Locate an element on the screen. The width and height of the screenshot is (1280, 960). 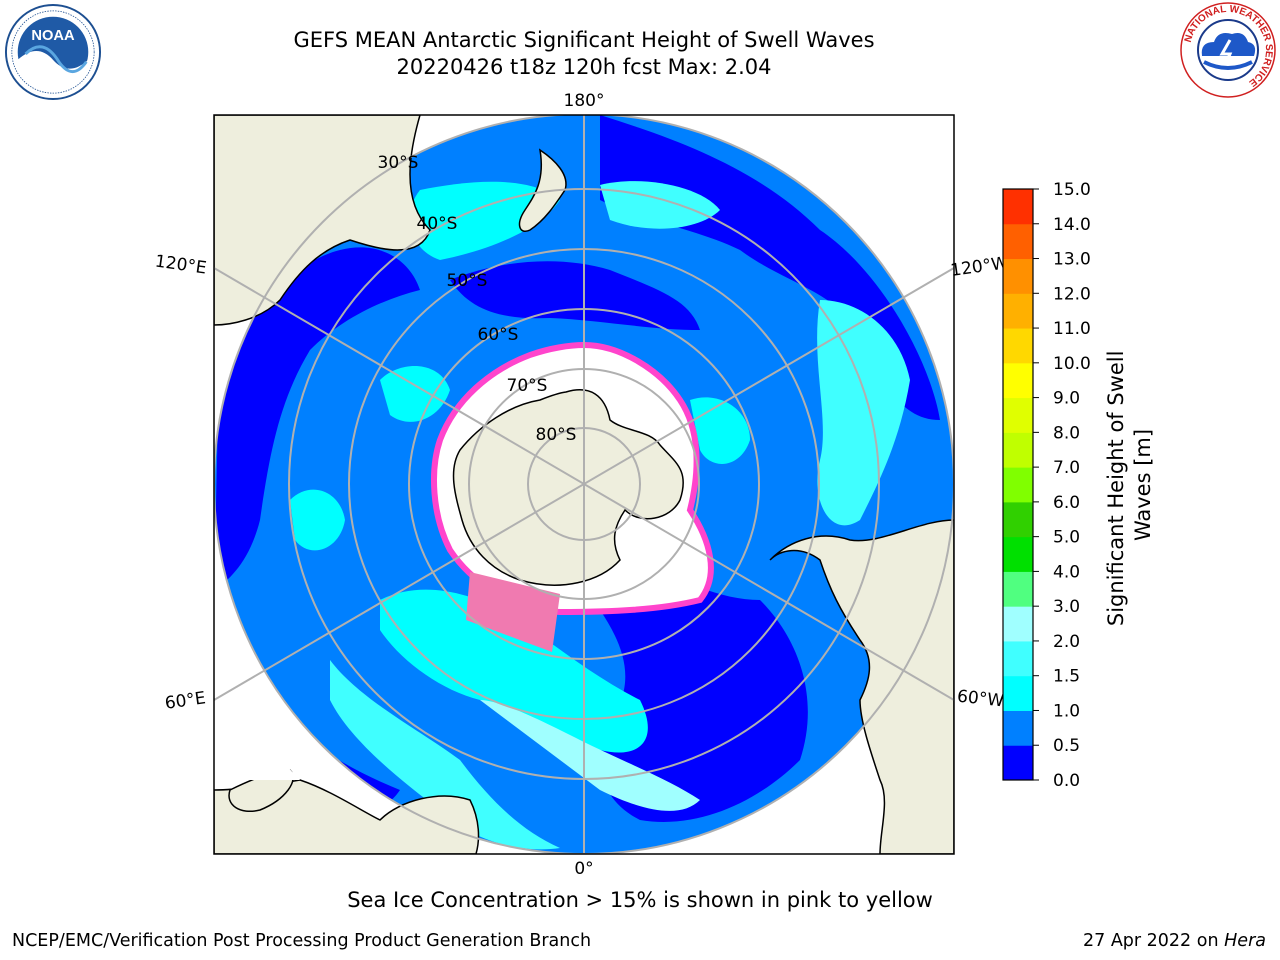
colorbar-label: Significant Height of Swell is located at coordinates (1116, 489).